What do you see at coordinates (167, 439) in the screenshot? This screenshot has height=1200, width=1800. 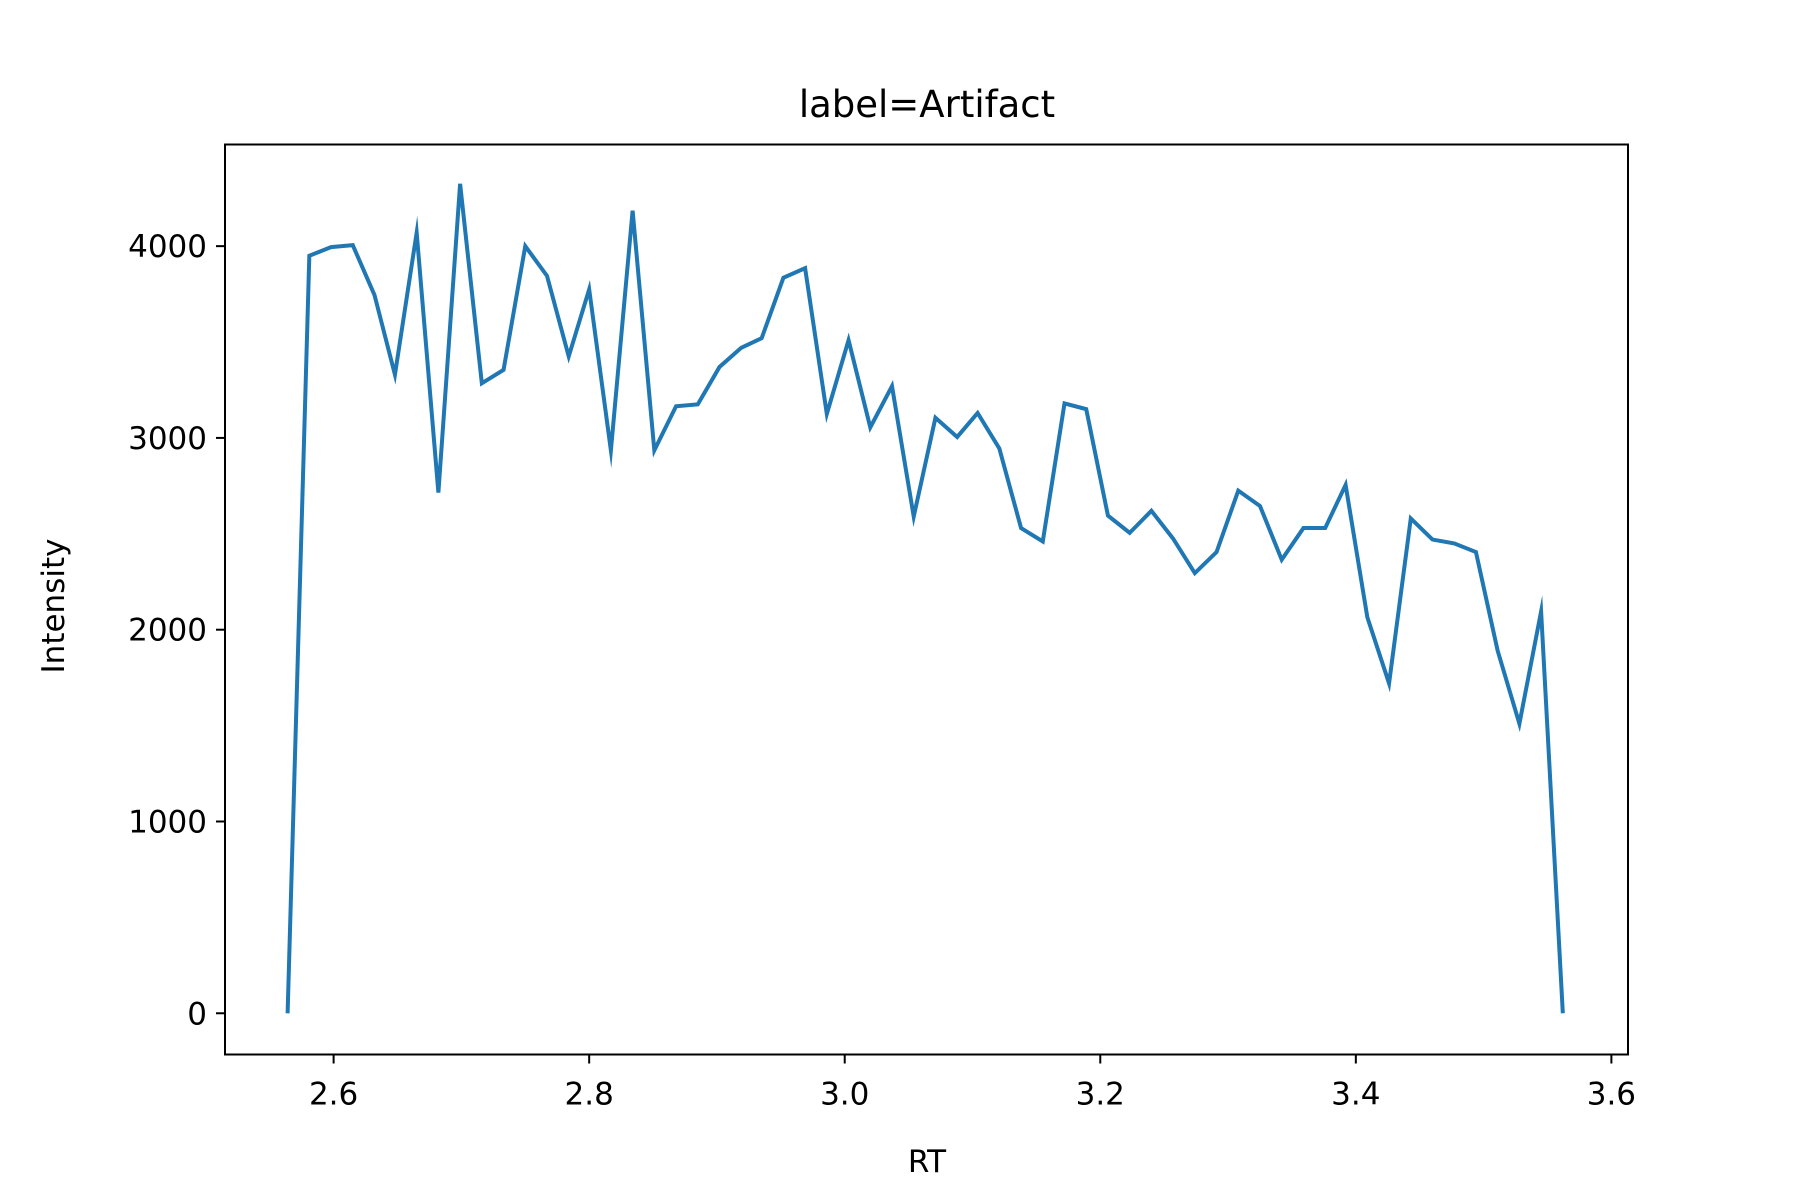 I see `y-tick-label: 3000` at bounding box center [167, 439].